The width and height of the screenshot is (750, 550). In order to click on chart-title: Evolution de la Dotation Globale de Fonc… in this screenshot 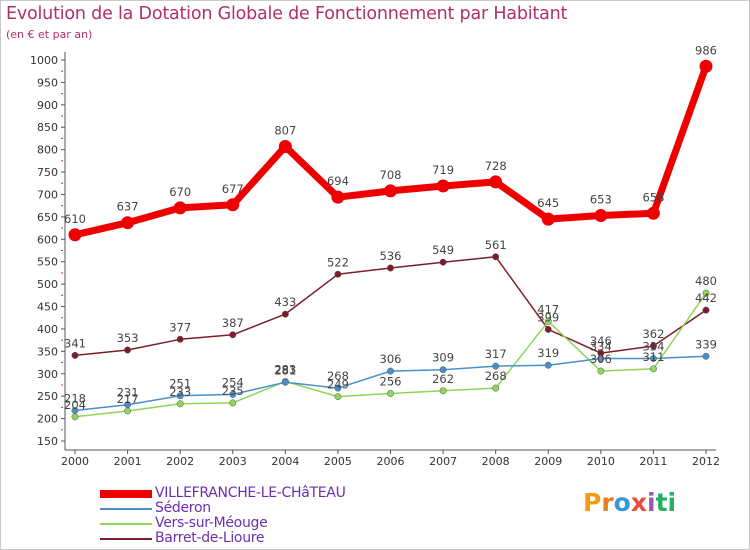, I will do `click(287, 14)`.